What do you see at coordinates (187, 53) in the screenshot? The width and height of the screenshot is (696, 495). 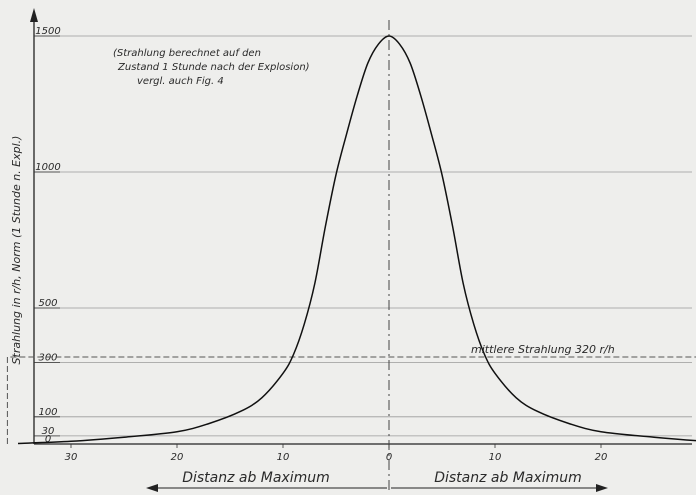 I see `annotation-line-1: (Strahlung berechnet auf den` at bounding box center [187, 53].